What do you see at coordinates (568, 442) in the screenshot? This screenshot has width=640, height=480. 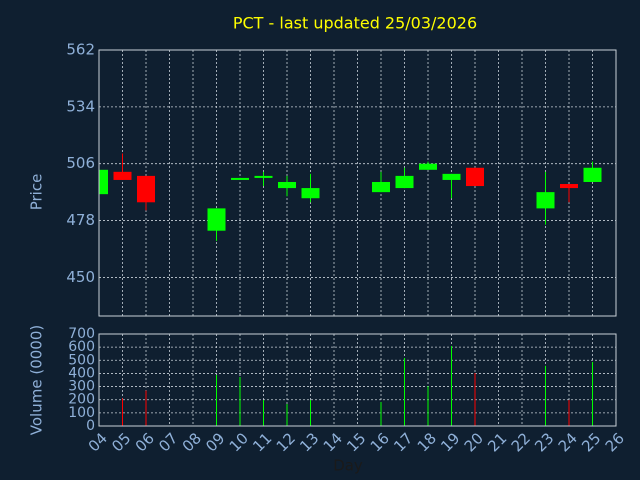 I see `x-tick-label: 24` at bounding box center [568, 442].